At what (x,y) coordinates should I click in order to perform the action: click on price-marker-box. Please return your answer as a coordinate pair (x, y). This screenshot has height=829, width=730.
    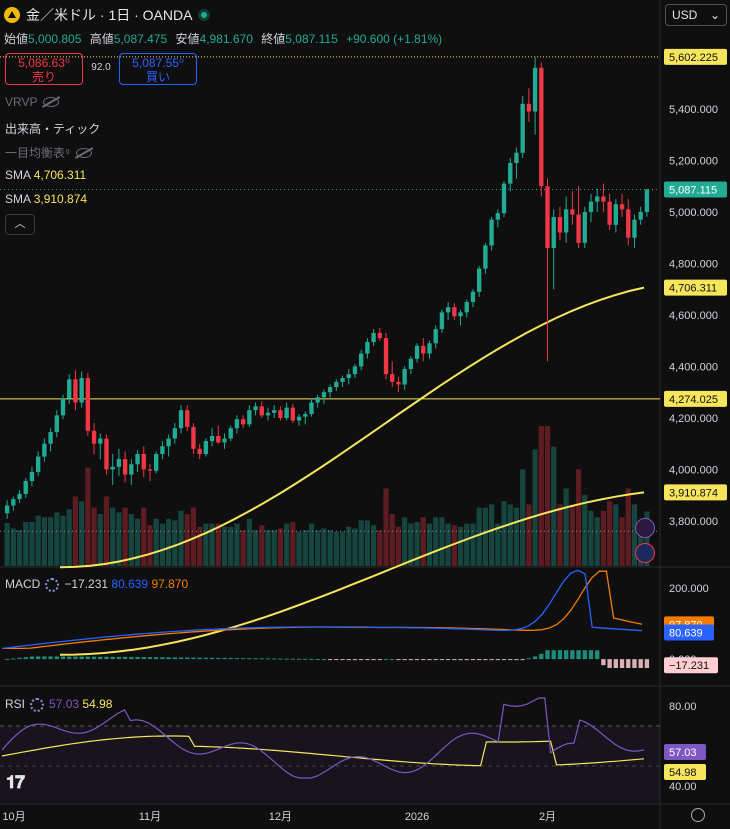
    Looking at the image, I should click on (695, 189).